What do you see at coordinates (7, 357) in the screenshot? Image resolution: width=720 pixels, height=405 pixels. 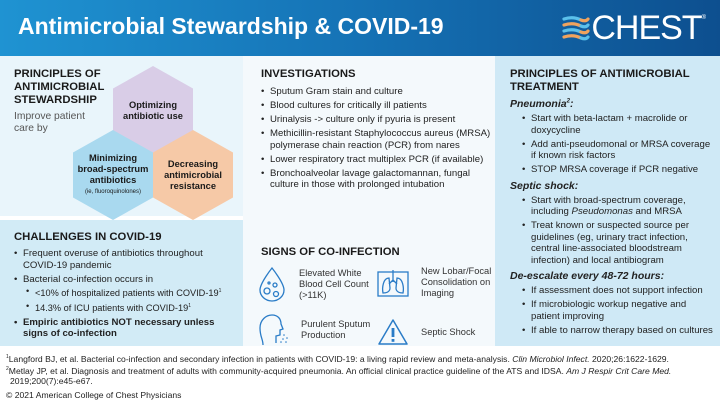 I see `ref-number: 1` at bounding box center [7, 357].